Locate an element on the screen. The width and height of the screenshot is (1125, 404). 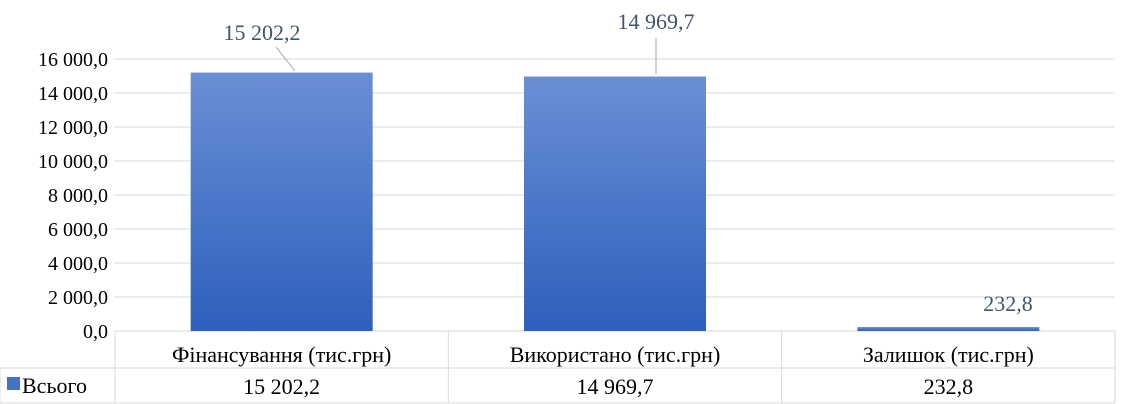
table-value: 232,8 is located at coordinates (949, 386).